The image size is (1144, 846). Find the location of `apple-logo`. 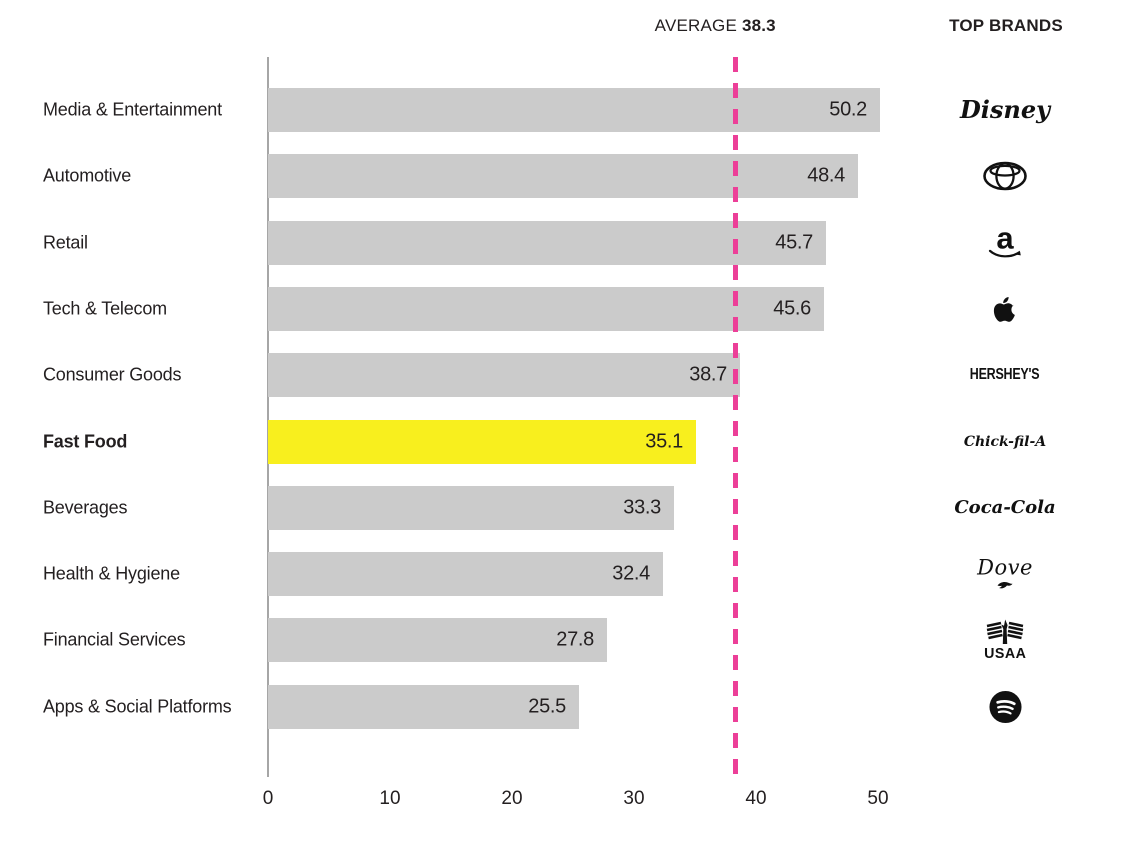

apple-logo is located at coordinates (1005, 308).